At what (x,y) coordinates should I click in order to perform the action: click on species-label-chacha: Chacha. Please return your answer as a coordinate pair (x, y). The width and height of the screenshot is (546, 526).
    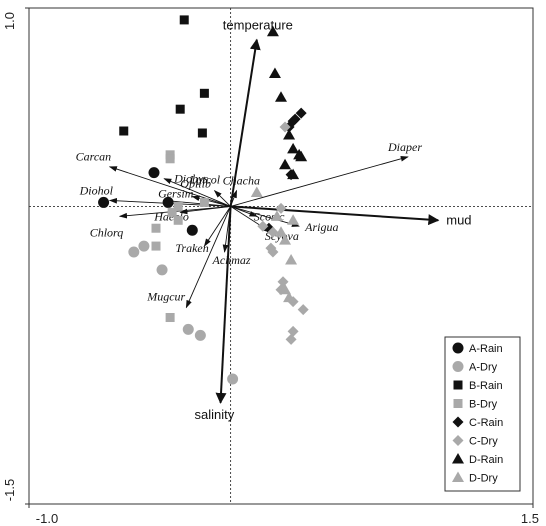
    Looking at the image, I should click on (241, 181).